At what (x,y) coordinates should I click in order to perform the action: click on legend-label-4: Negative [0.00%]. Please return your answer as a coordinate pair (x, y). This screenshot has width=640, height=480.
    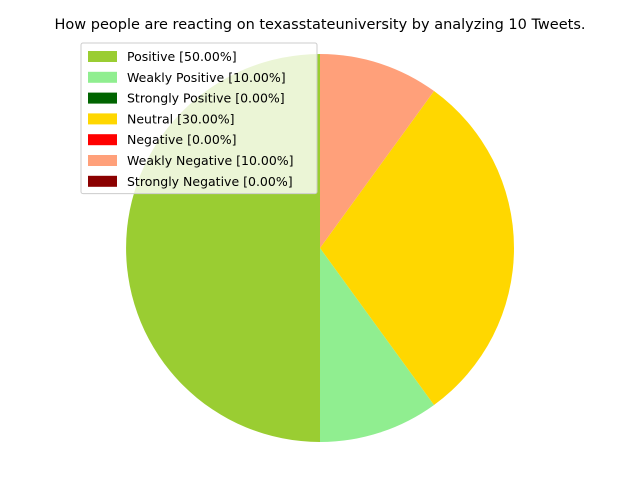
    Looking at the image, I should click on (182, 139).